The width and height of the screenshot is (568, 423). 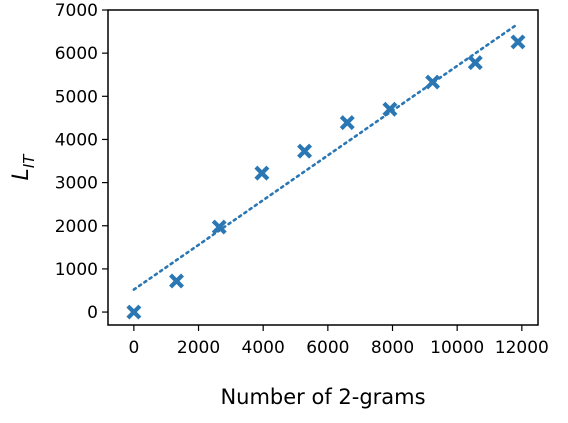 What do you see at coordinates (21, 174) in the screenshot?
I see `y-axis-title-main: L` at bounding box center [21, 174].